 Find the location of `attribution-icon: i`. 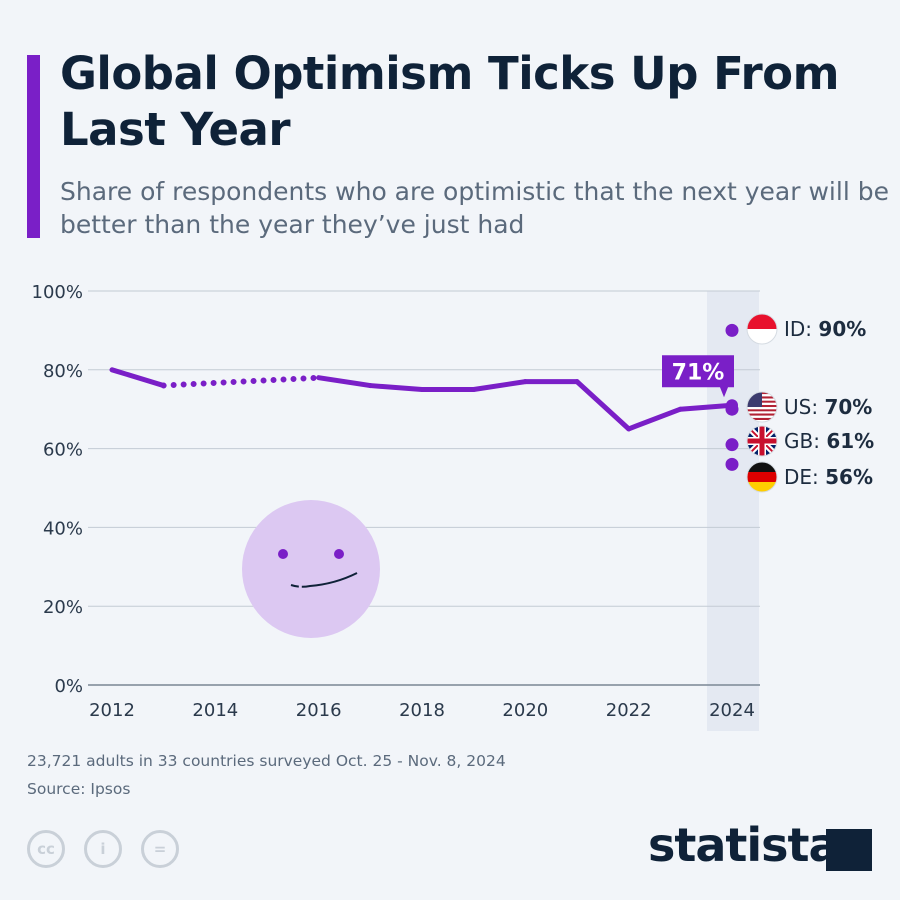

attribution-icon: i is located at coordinates (103, 849).